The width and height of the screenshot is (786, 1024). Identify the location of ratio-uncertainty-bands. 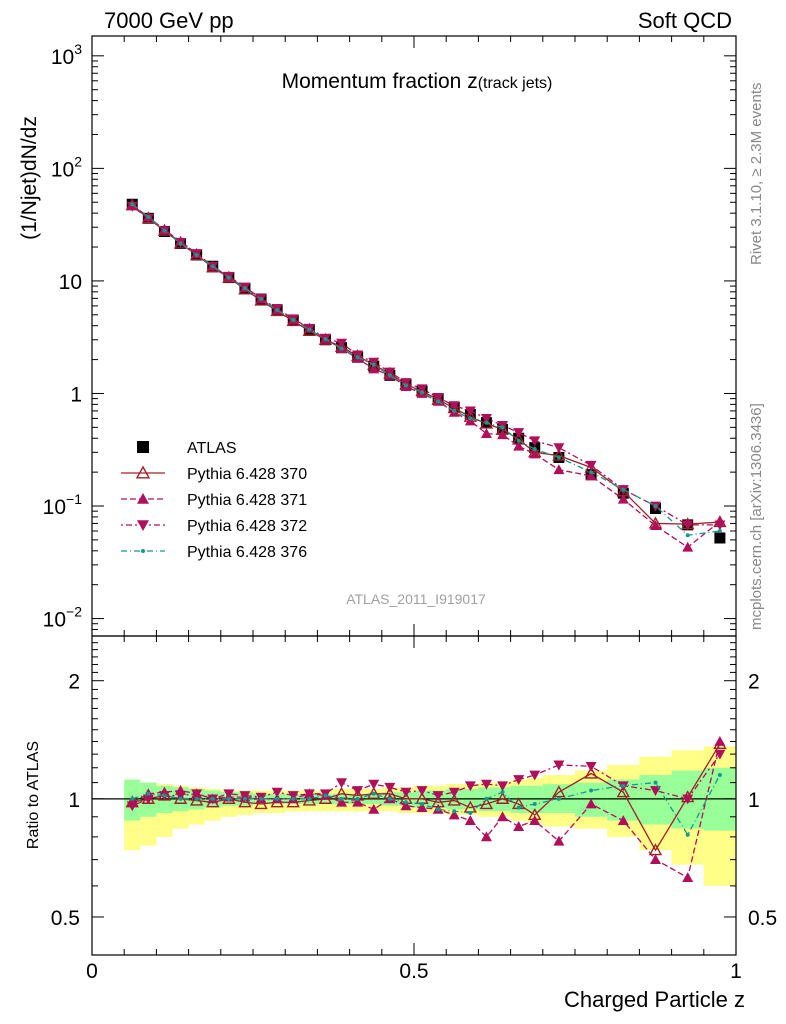
(414, 816).